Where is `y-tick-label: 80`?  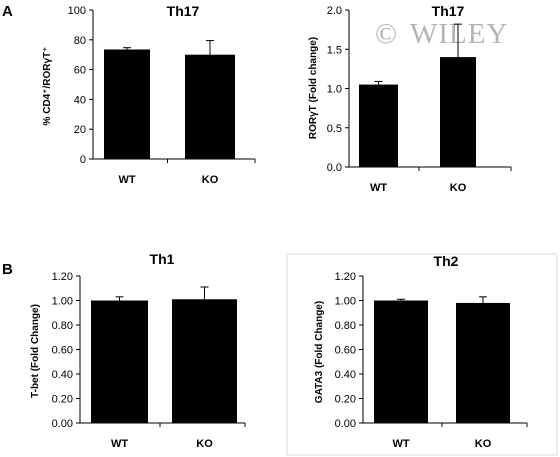
y-tick-label: 80 is located at coordinates (80, 41).